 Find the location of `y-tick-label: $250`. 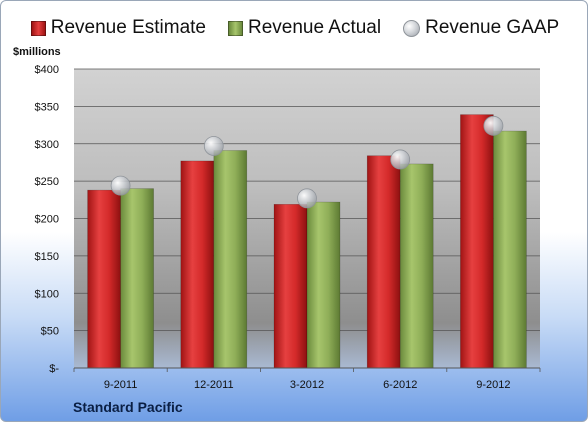

y-tick-label: $250 is located at coordinates (47, 182).